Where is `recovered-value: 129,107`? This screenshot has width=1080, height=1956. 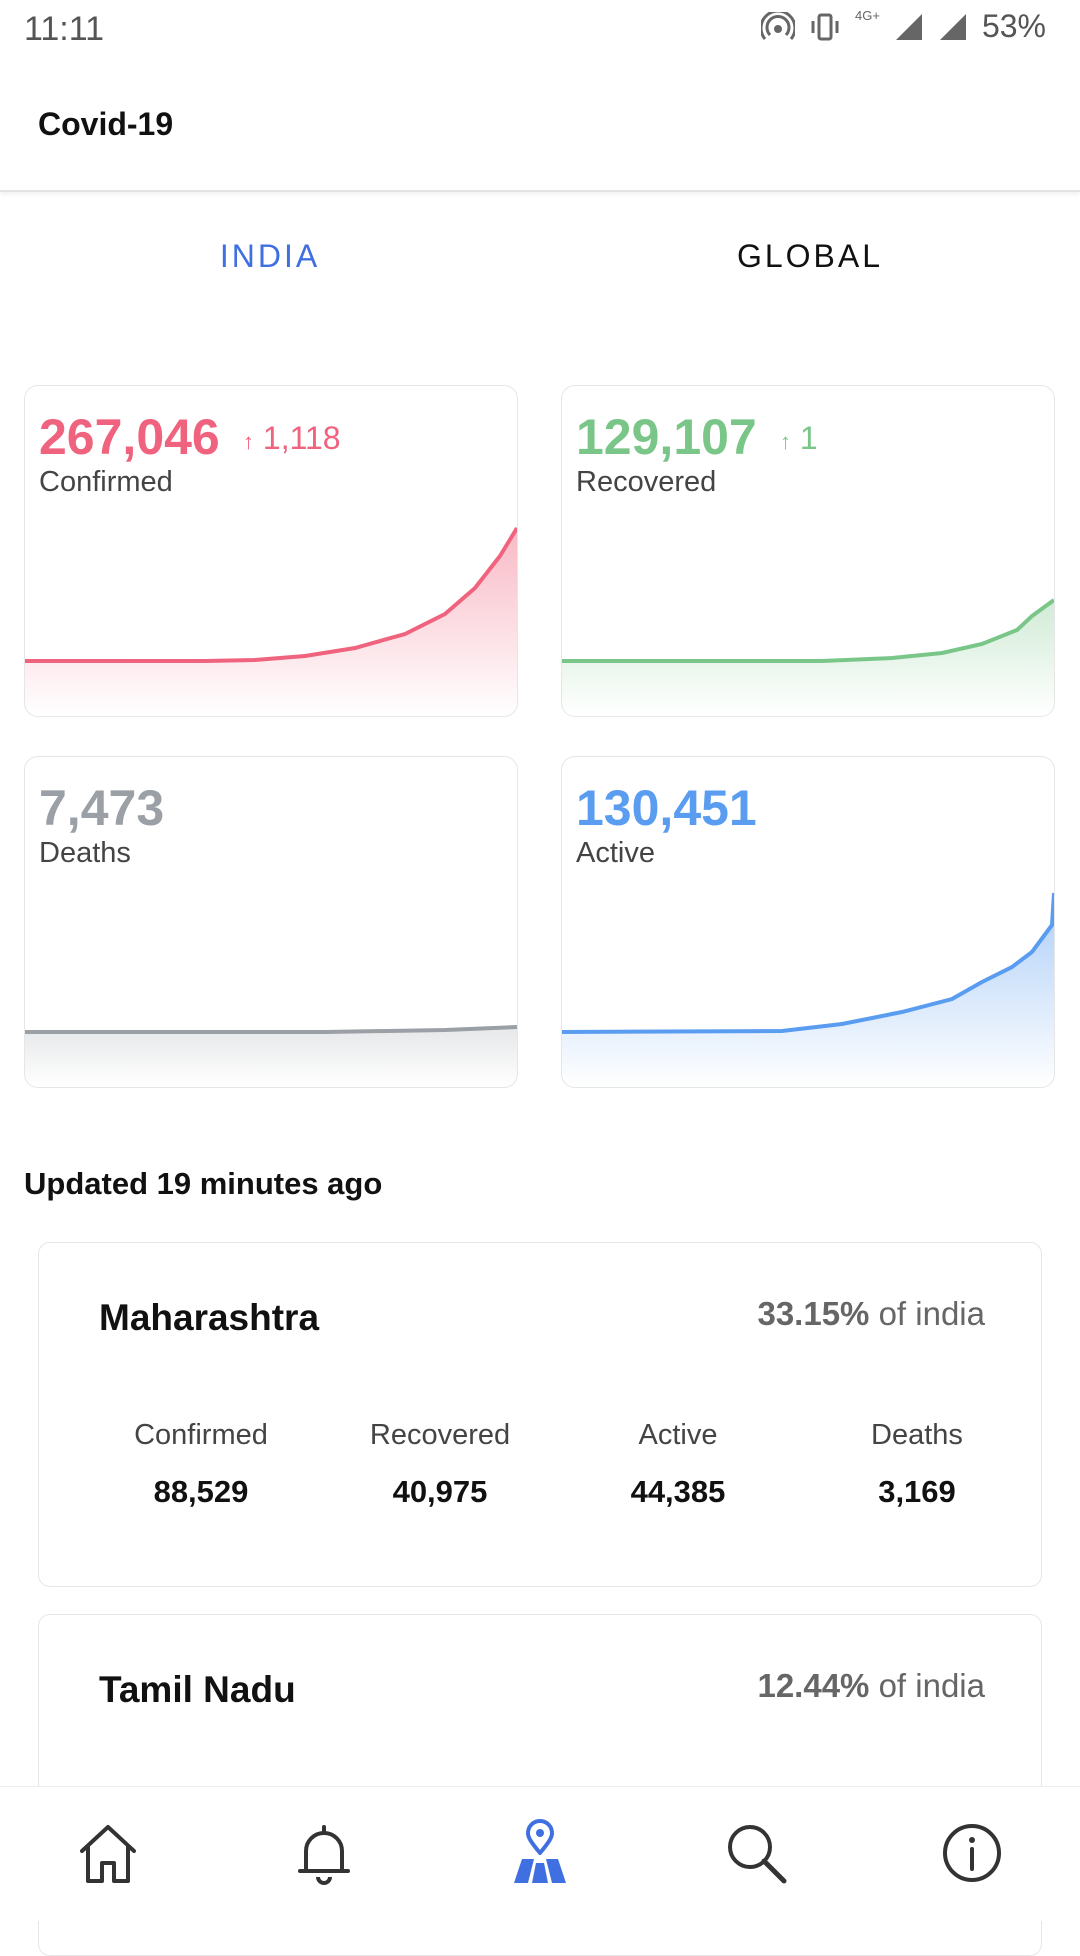 recovered-value: 129,107 is located at coordinates (666, 437).